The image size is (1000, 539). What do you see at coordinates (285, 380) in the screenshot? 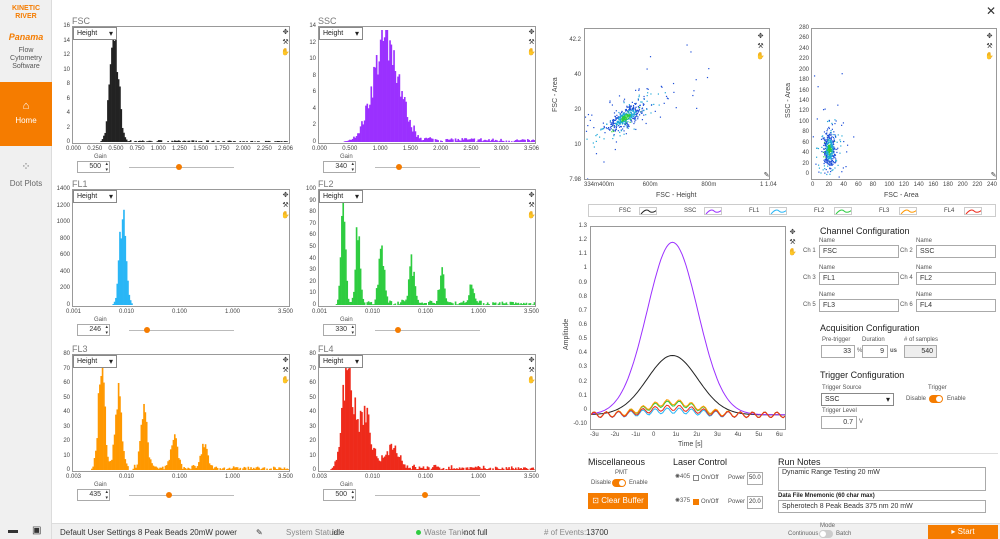
I see `hist-4-hand-icon: ✋` at bounding box center [285, 380].